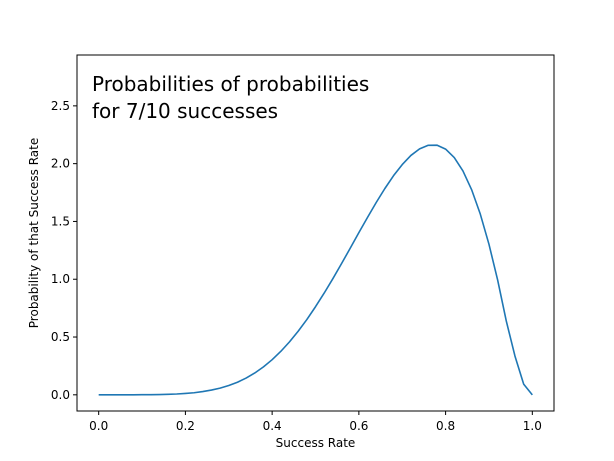 The width and height of the screenshot is (614, 461). I want to click on y-axis-label: Probability of that Success Rate, so click(34, 233).